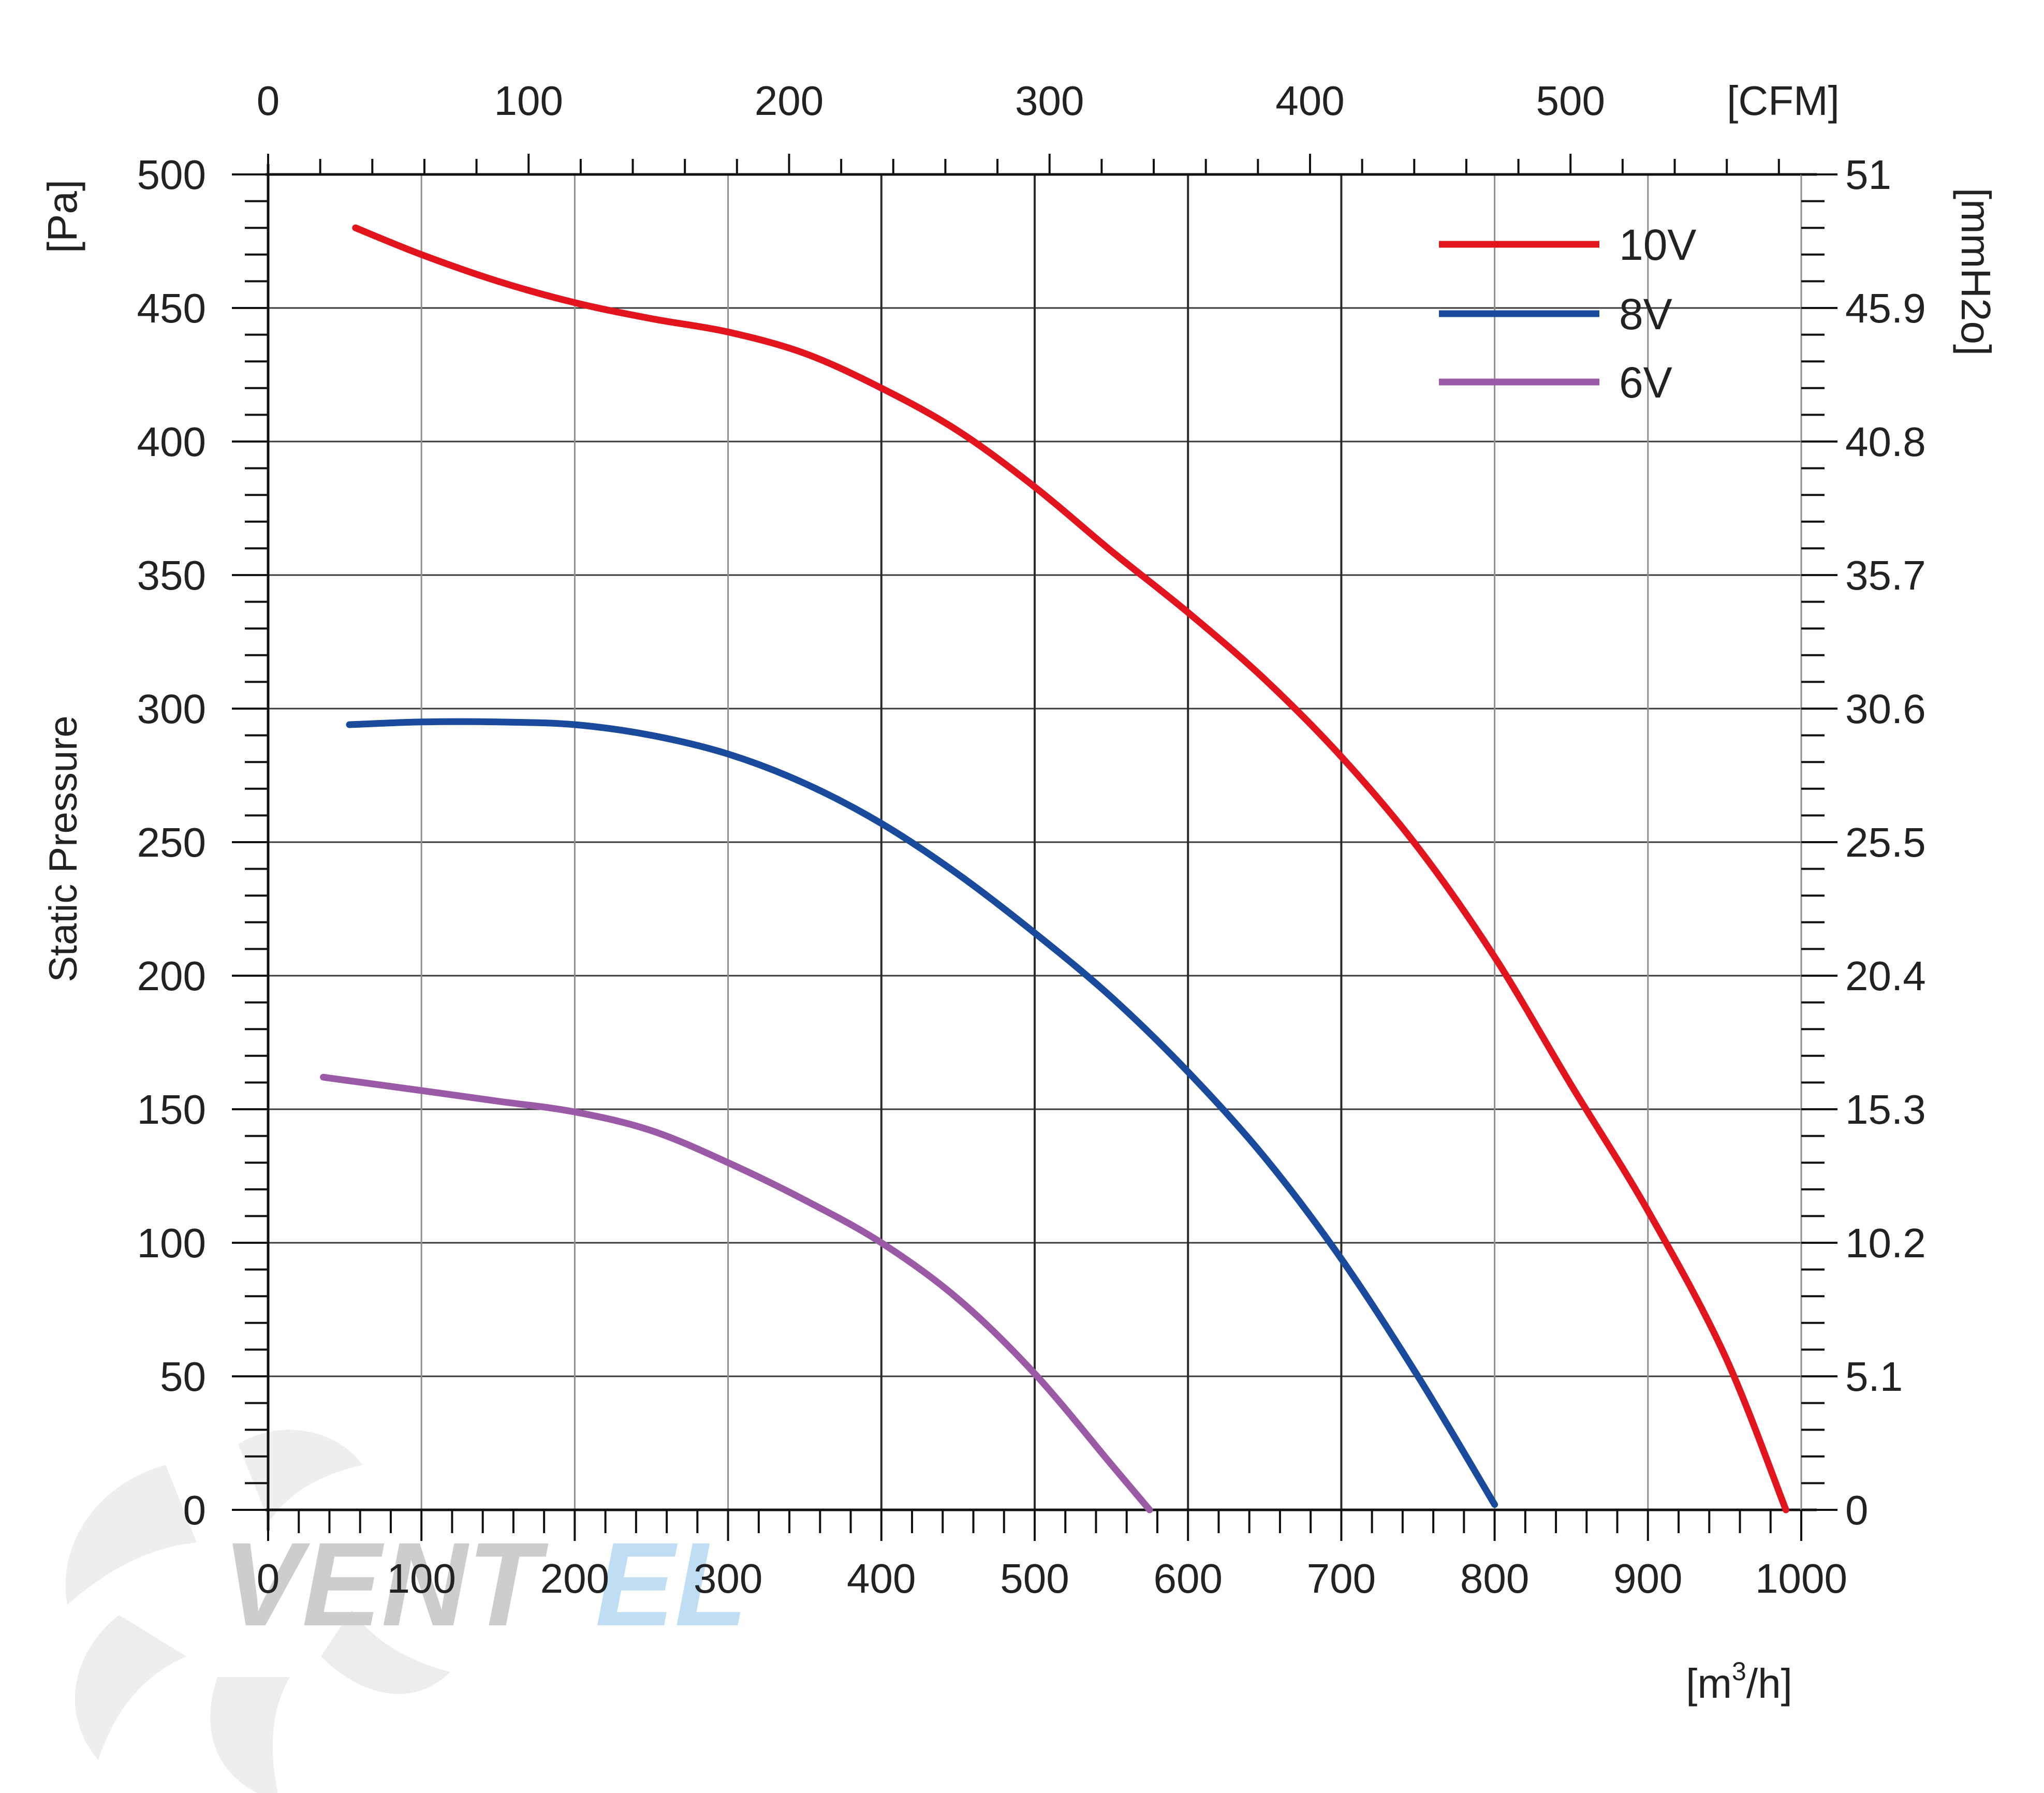 This screenshot has height=1793, width=2044. What do you see at coordinates (1874, 1377) in the screenshot?
I see `y2-tick-label: 5.1` at bounding box center [1874, 1377].